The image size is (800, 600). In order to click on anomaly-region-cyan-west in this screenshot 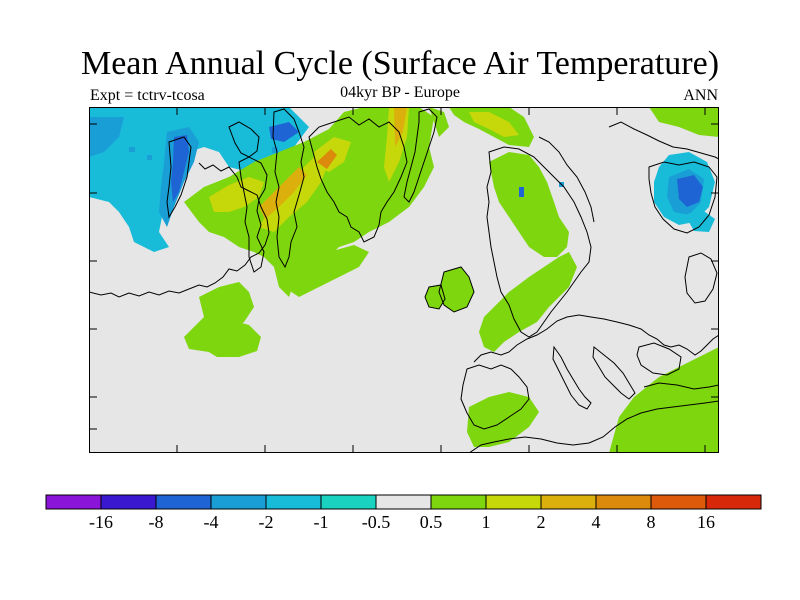, I will do `click(199, 179)`.